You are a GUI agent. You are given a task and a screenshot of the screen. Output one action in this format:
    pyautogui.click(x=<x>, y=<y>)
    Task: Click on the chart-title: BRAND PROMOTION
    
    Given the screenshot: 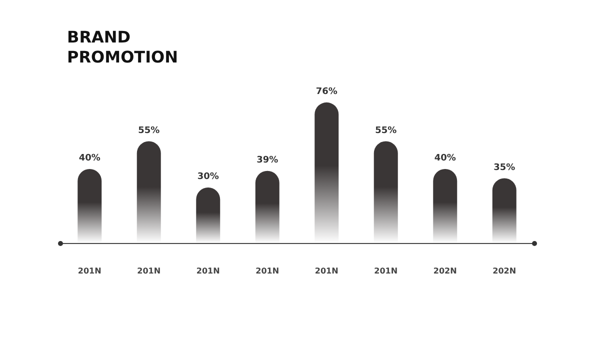 What is the action you would take?
    pyautogui.click(x=122, y=47)
    